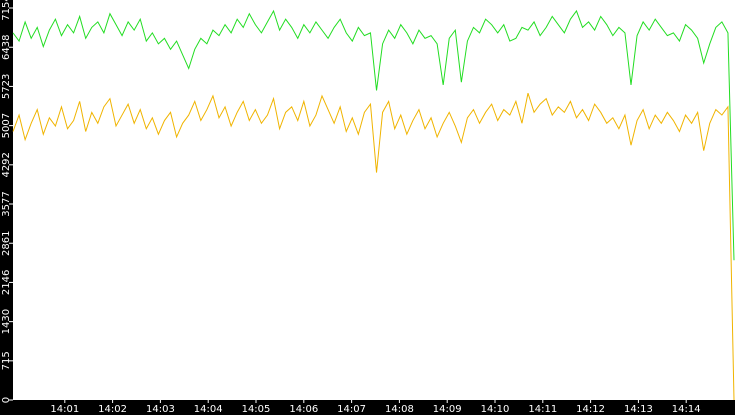 Image resolution: width=735 pixels, height=415 pixels. Describe the element at coordinates (64, 409) in the screenshot. I see `x-tick-label: 14:01` at that location.